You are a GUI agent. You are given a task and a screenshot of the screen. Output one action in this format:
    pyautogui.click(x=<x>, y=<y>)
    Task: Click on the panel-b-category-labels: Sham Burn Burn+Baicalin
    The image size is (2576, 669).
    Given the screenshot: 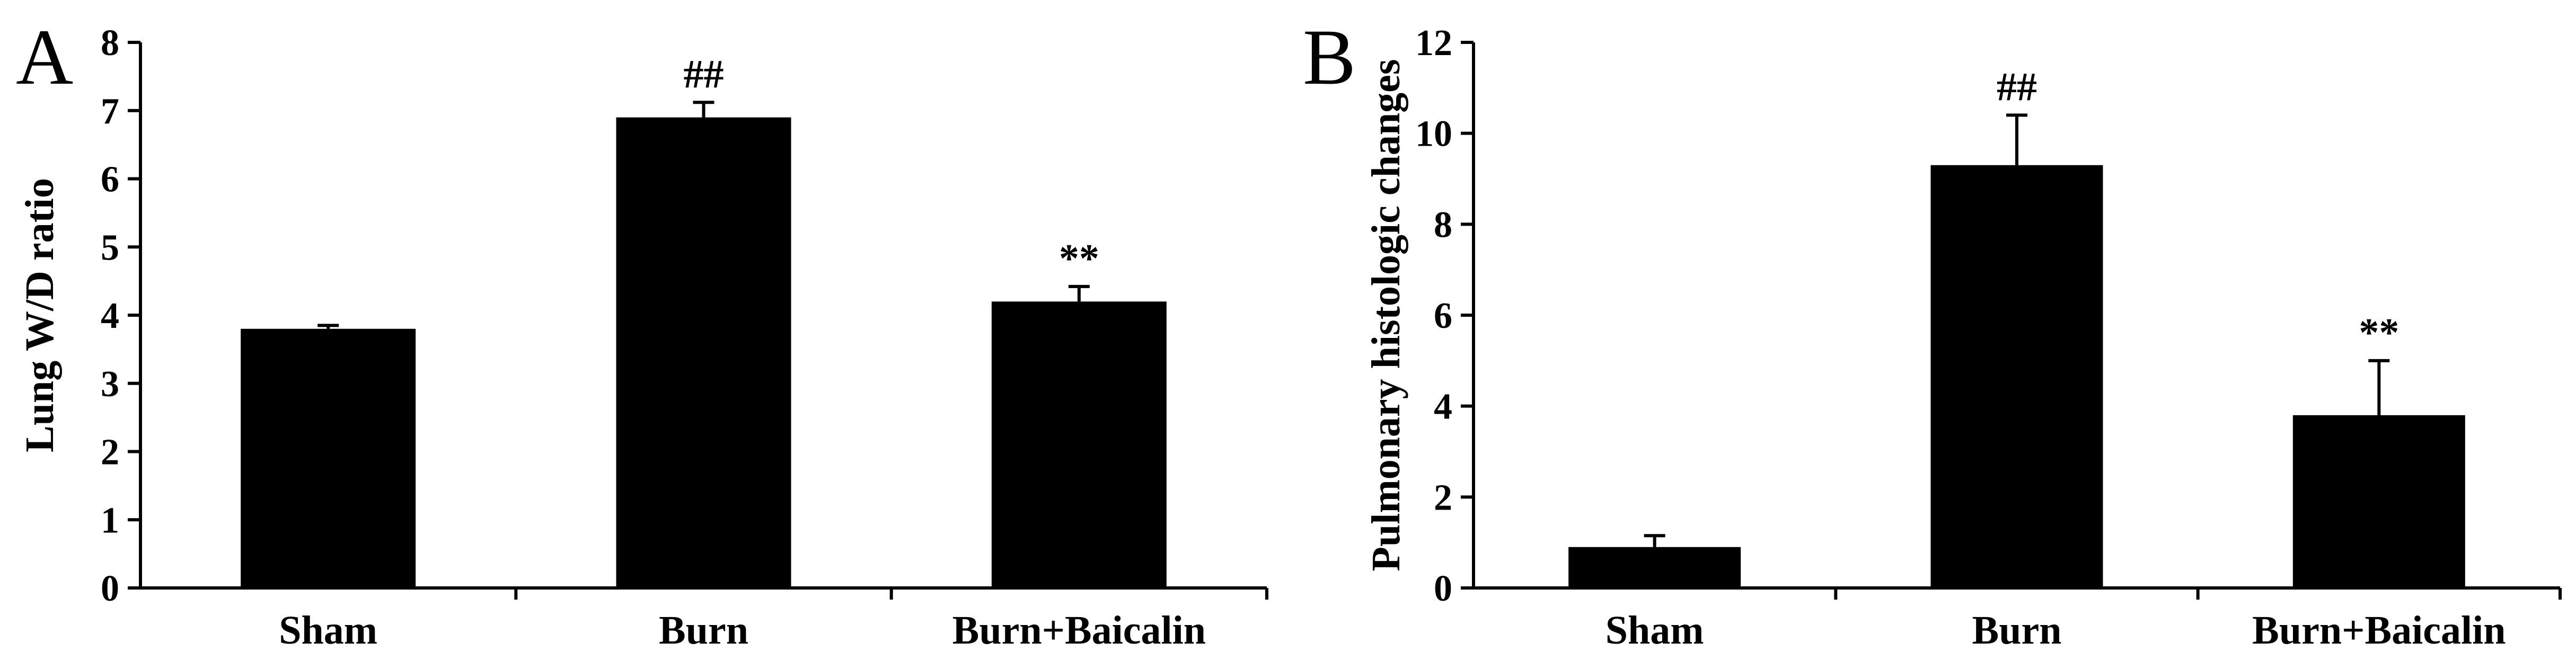 What is the action you would take?
    pyautogui.click(x=2055, y=630)
    